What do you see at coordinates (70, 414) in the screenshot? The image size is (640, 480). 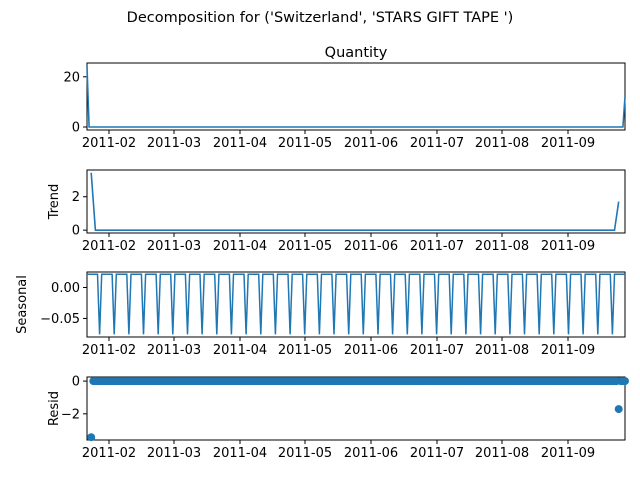 I see `panel-3-ytick-label: −2` at bounding box center [70, 414].